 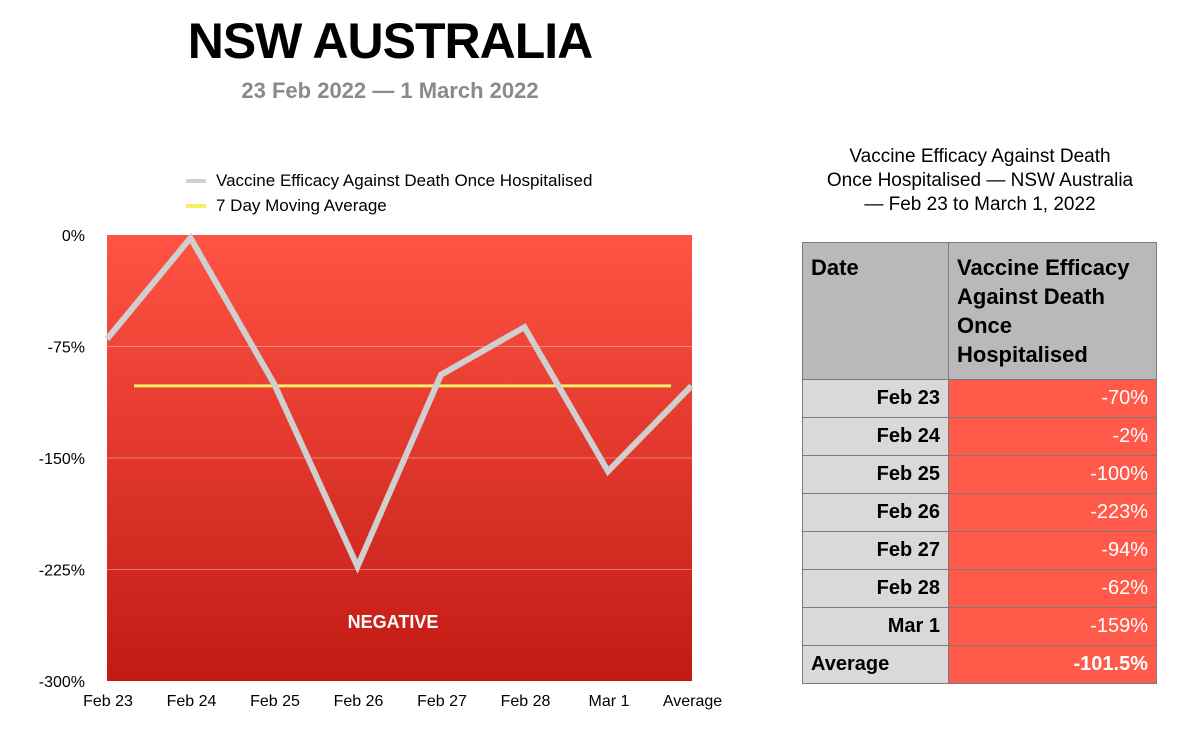 What do you see at coordinates (390, 90) in the screenshot?
I see `date-range-subtitle: 23 Feb 2022 — 1 March 2022` at bounding box center [390, 90].